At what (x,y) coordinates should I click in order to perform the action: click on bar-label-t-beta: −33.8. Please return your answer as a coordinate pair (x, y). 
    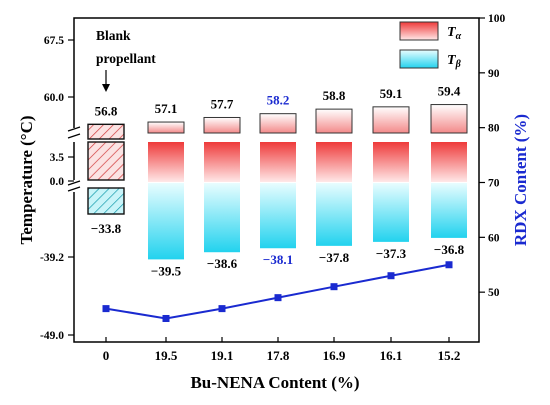
    Looking at the image, I should click on (106, 228).